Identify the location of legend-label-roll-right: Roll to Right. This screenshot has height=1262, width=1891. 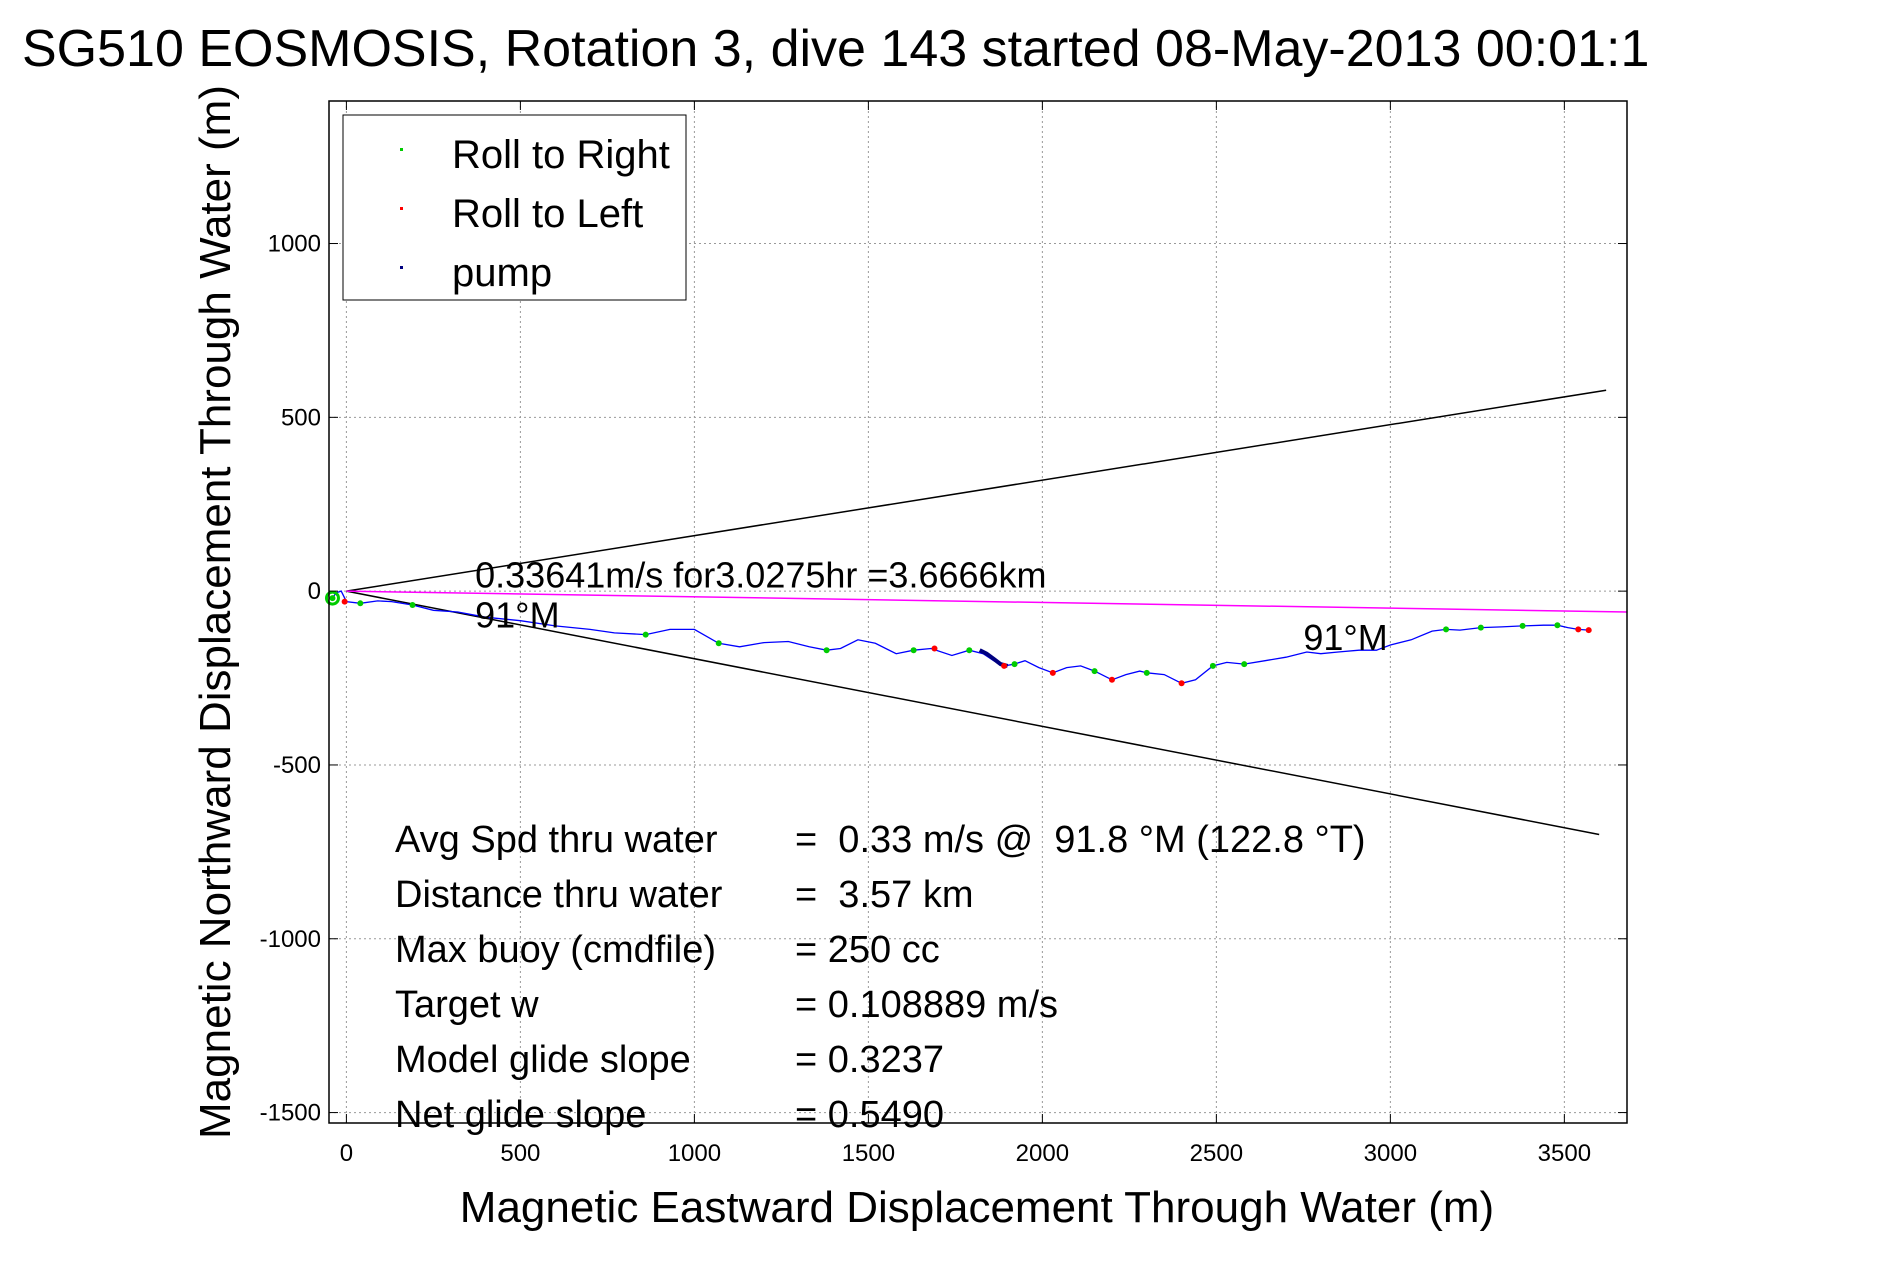
(561, 155).